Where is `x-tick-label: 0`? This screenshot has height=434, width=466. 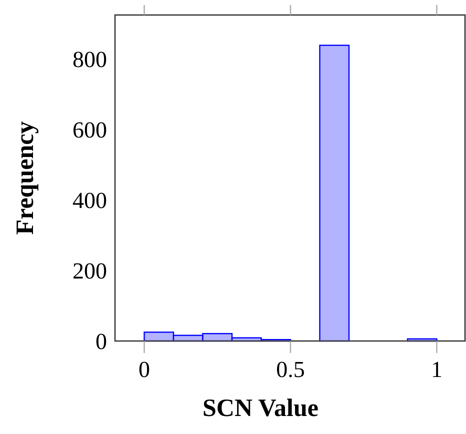 x-tick-label: 0 is located at coordinates (144, 369).